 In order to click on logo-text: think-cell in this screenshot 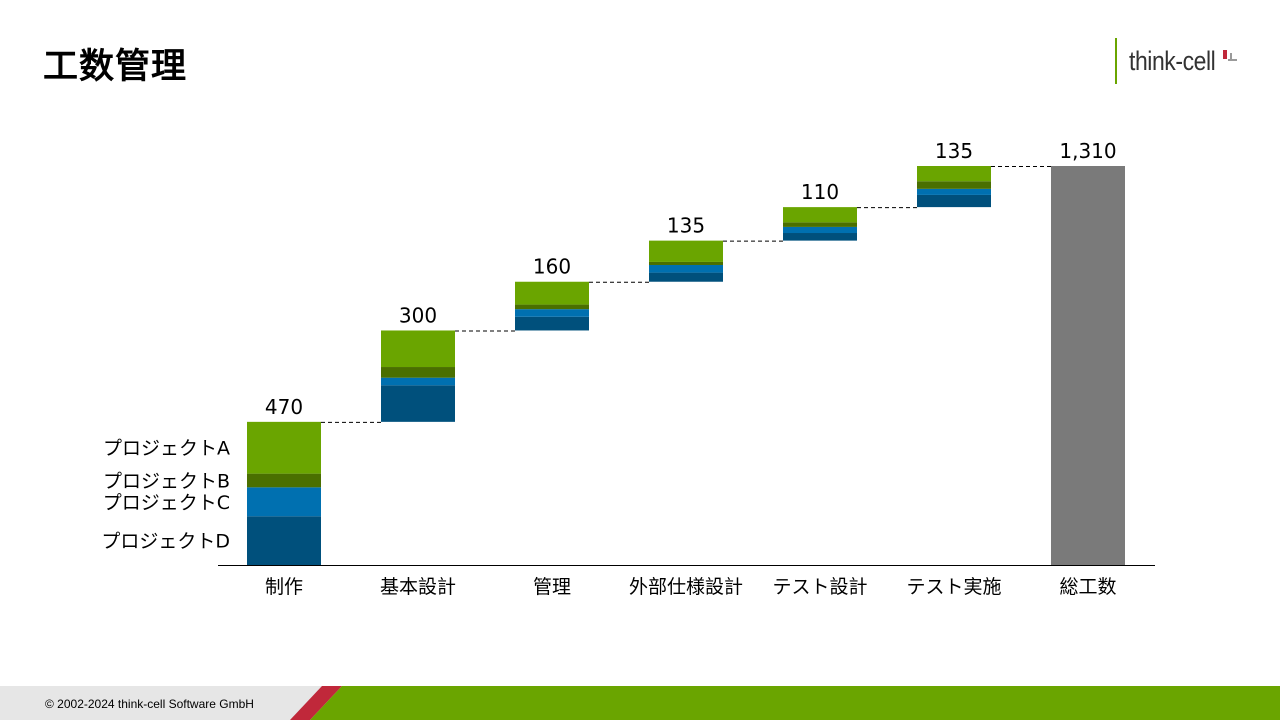, I will do `click(1172, 61)`.